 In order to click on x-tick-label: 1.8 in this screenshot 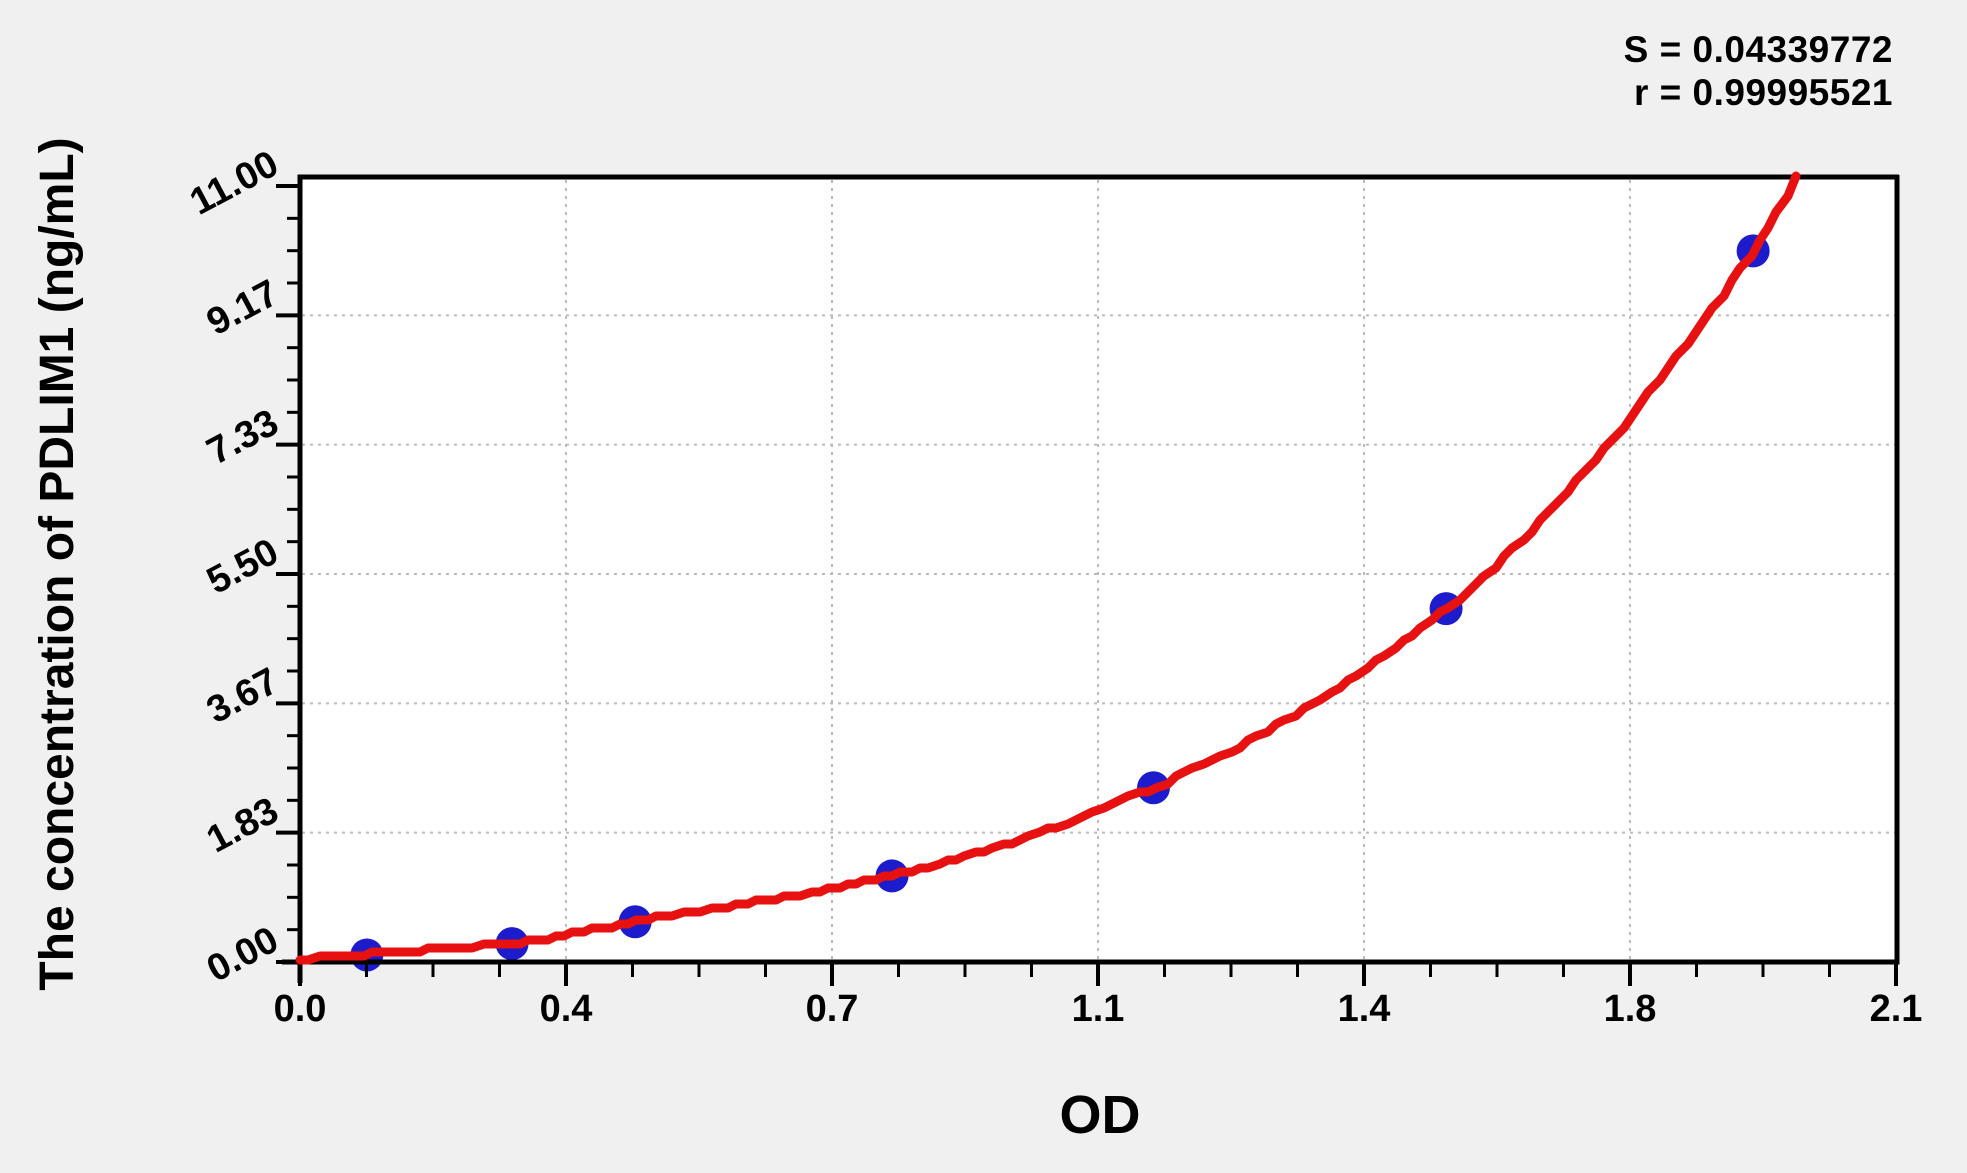, I will do `click(1630, 1009)`.